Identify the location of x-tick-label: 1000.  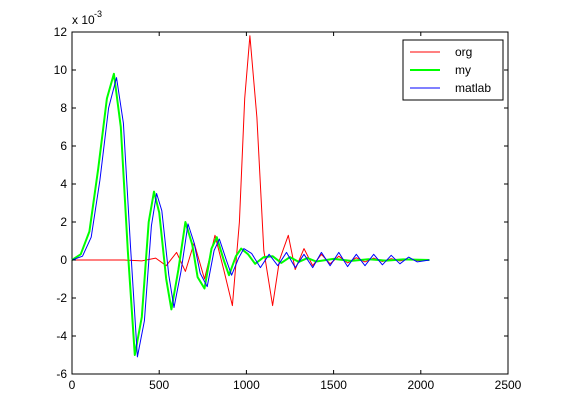
(246, 385).